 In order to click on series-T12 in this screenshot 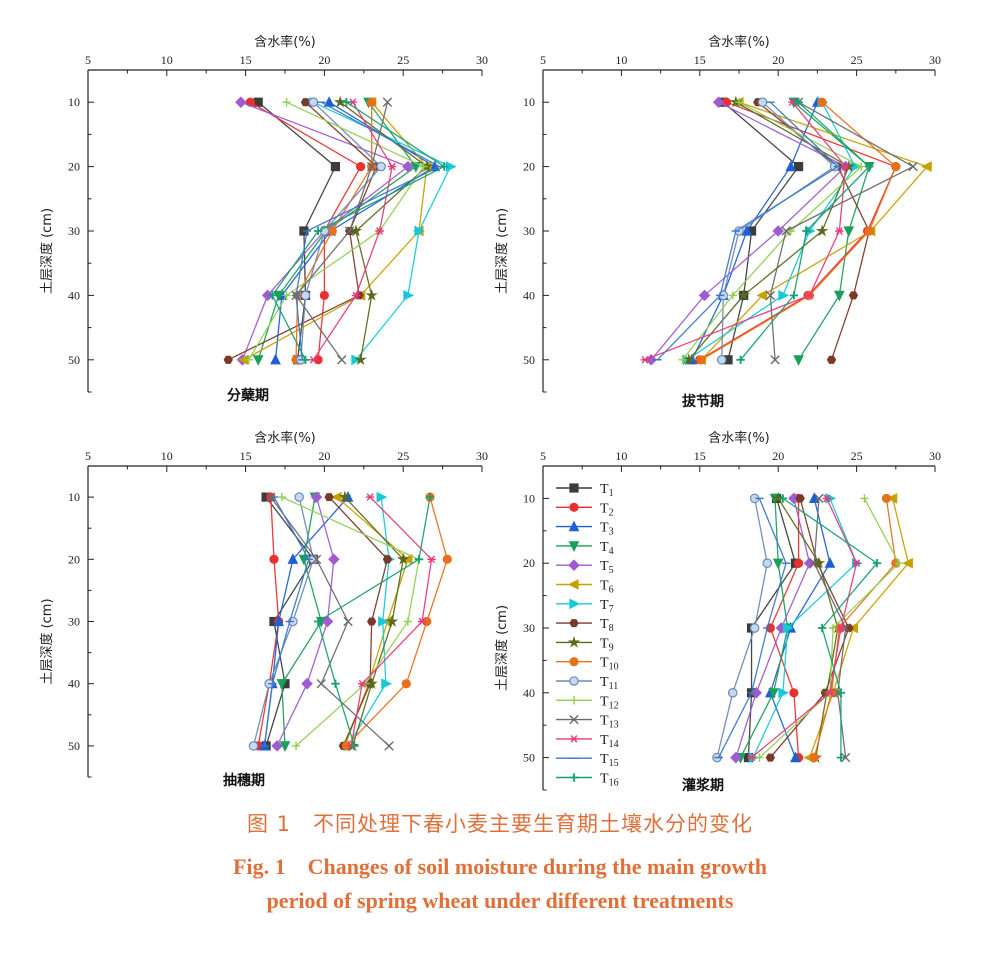, I will do `click(772, 231)`.